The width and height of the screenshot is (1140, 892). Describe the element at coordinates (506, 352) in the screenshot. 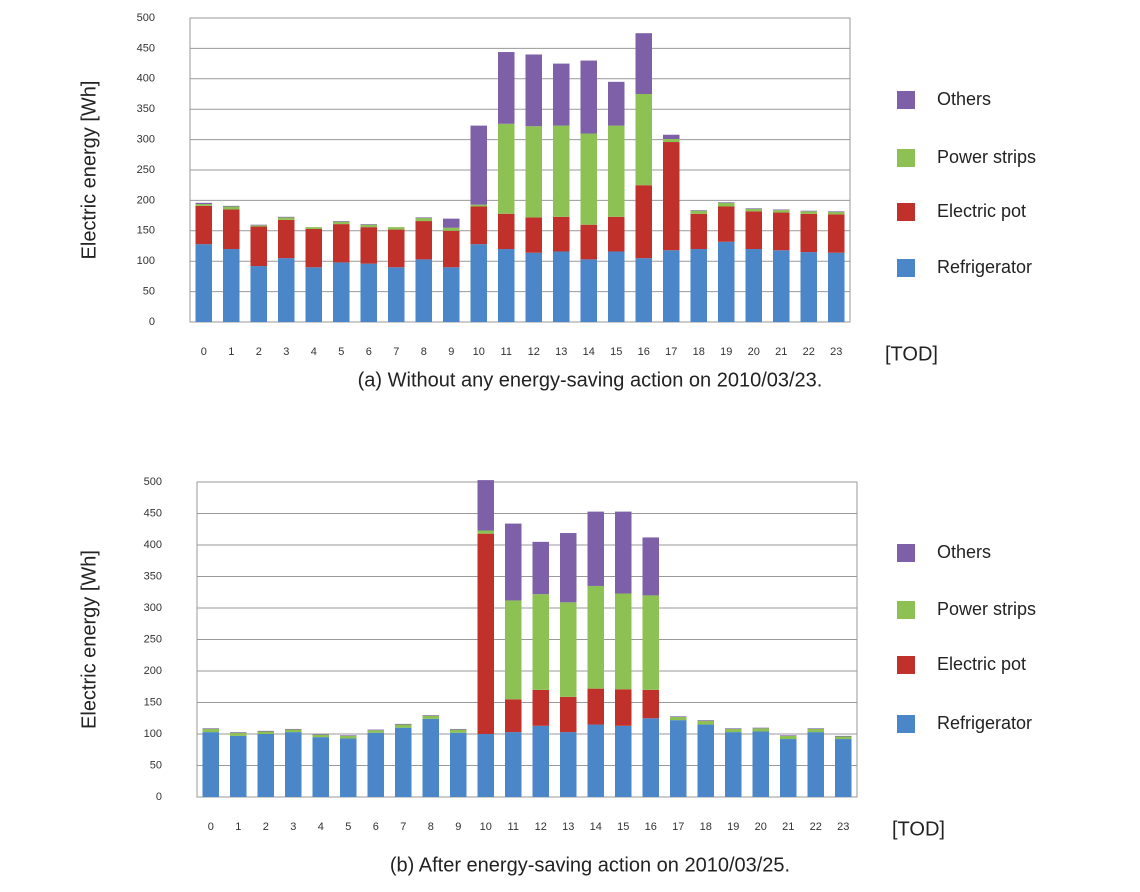

I see `x-tick-label: 11` at that location.